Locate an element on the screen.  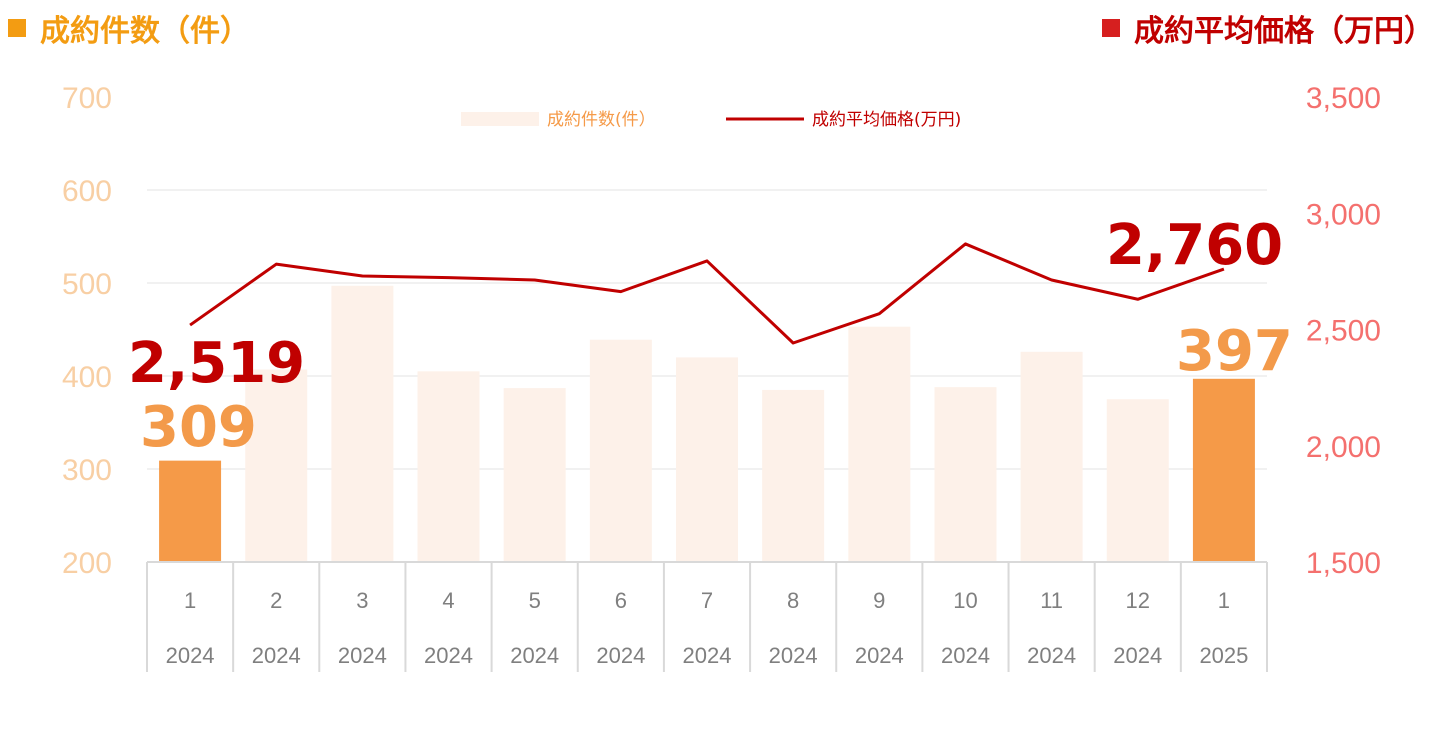
orange-square-icon is located at coordinates (17, 28).